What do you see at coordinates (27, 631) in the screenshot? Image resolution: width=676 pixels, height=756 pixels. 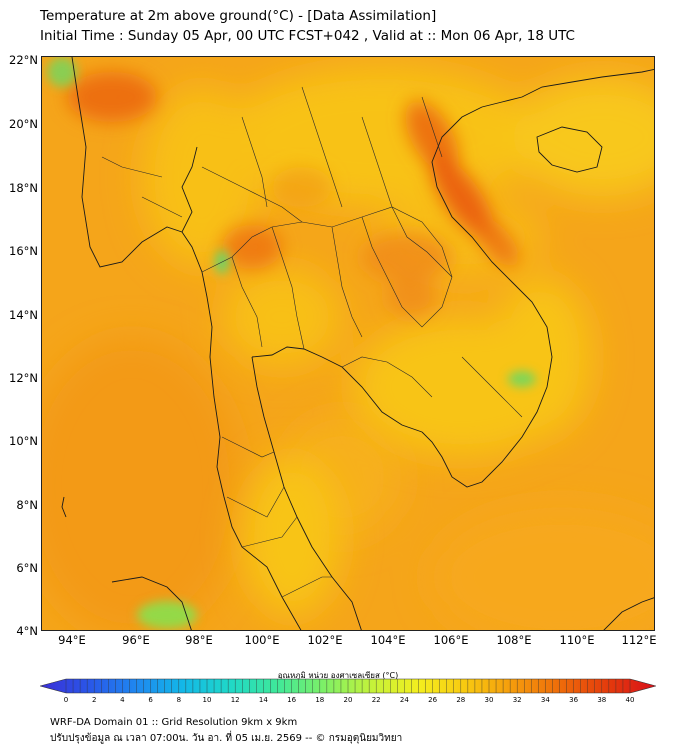 I see `y-label-4n: 4°N` at bounding box center [27, 631].